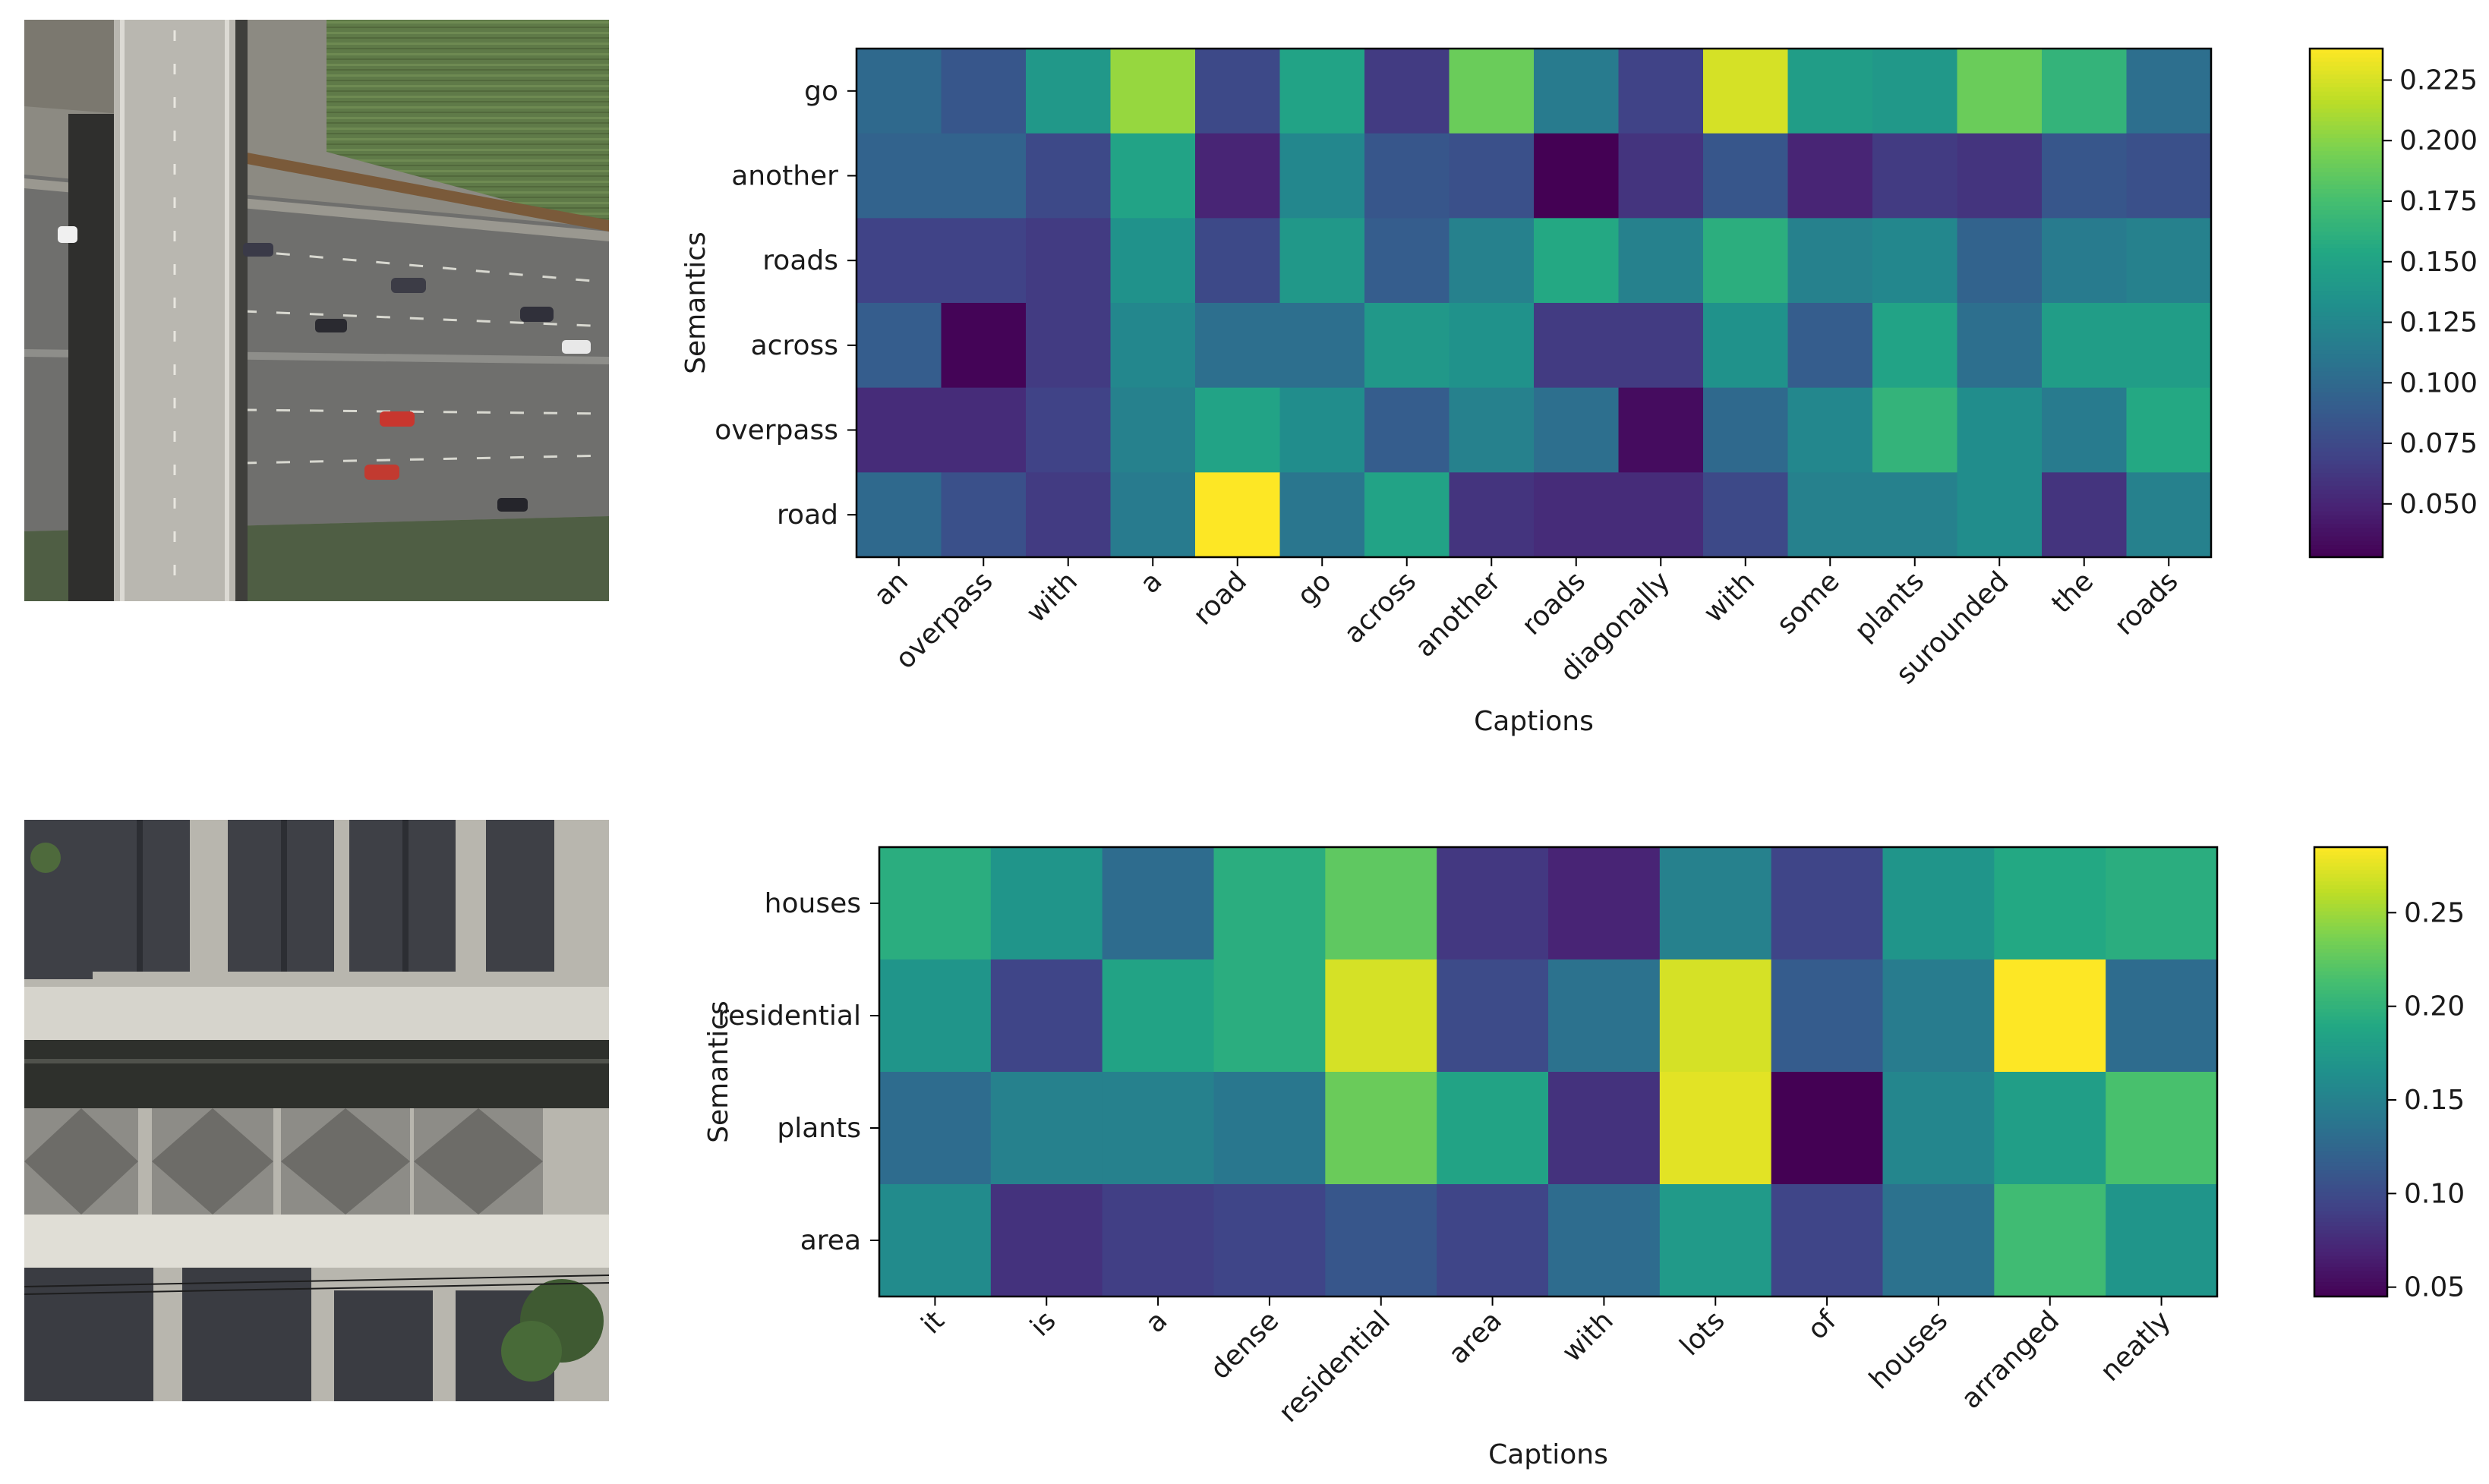 Image resolution: width=2489 pixels, height=1484 pixels. I want to click on y-tick-label: houses, so click(813, 903).